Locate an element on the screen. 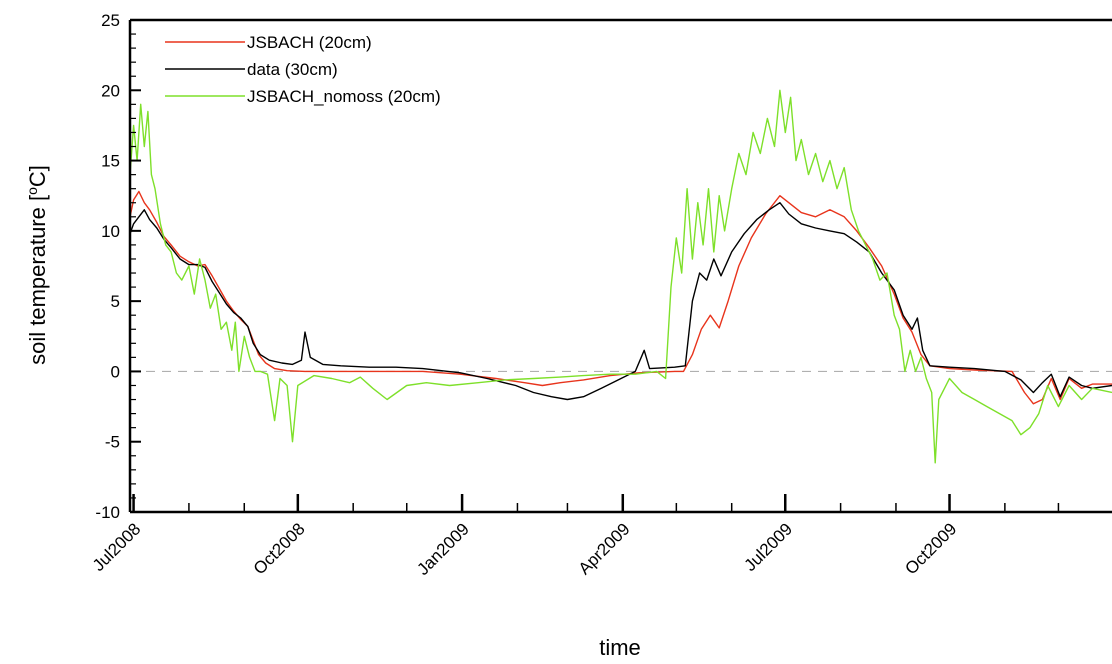 This screenshot has width=1112, height=664. y-tick-label: 20 is located at coordinates (110, 90).